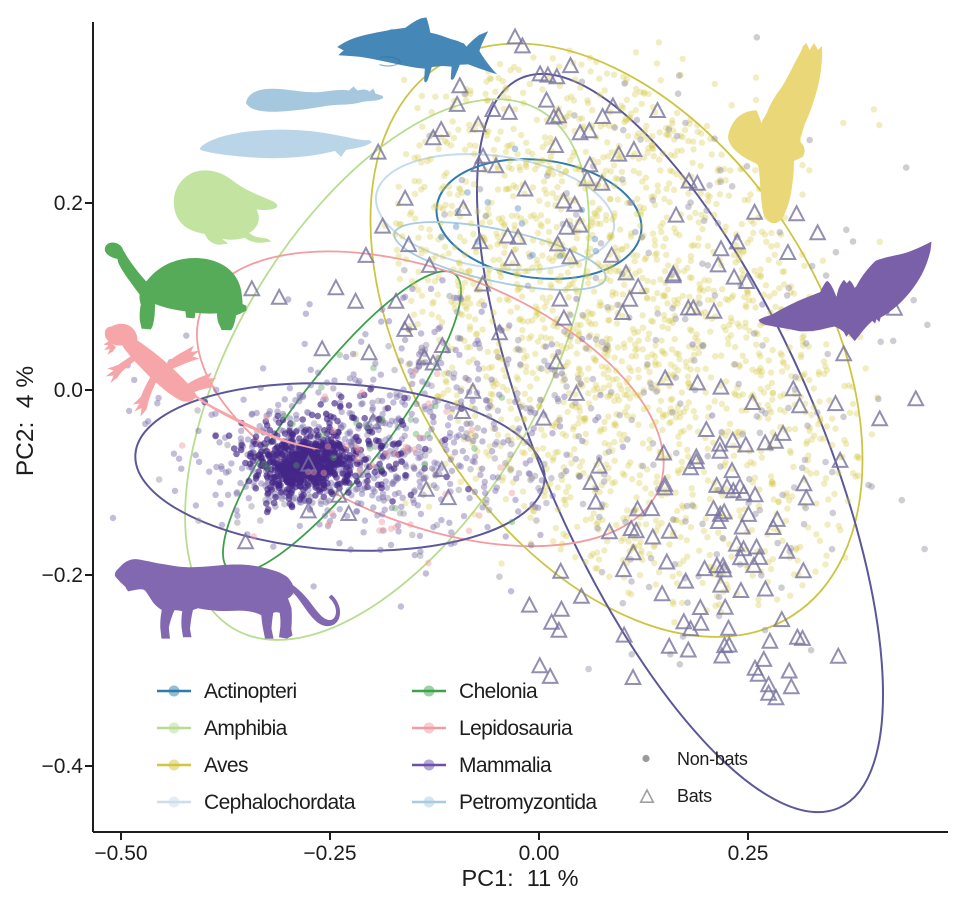  Describe the element at coordinates (120, 853) in the screenshot. I see `svg-text: −0.50` at that location.